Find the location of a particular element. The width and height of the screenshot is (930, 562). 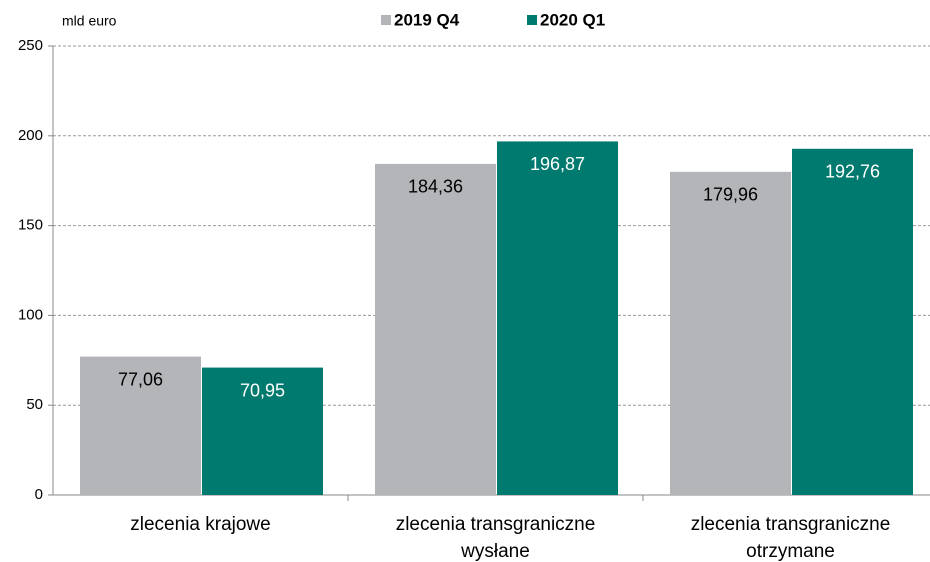

y-axis-label: mld euro is located at coordinates (89, 21).